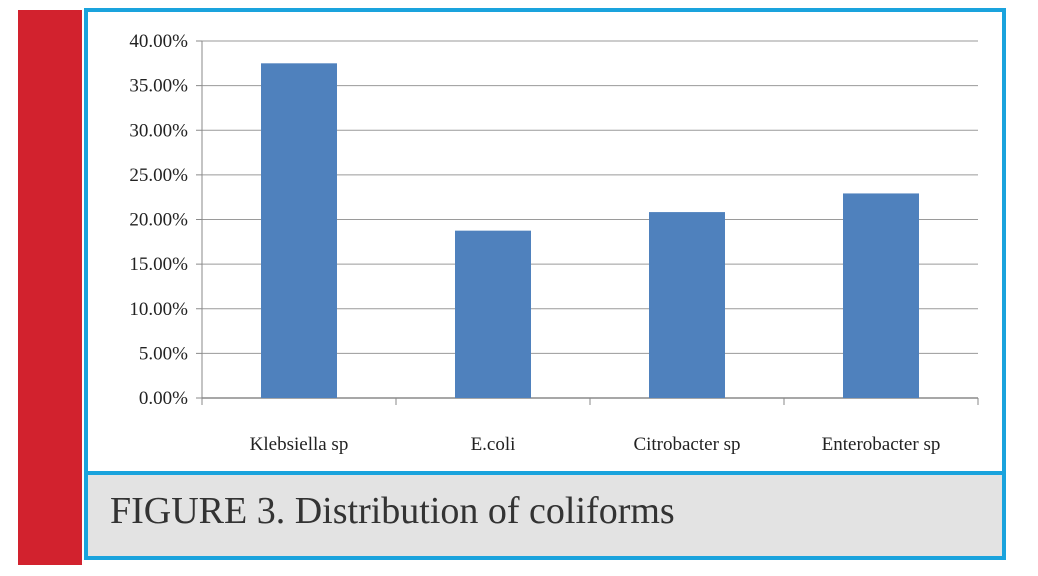 The image size is (1038, 576). I want to click on xtick-label-1: E.coli, so click(493, 444).